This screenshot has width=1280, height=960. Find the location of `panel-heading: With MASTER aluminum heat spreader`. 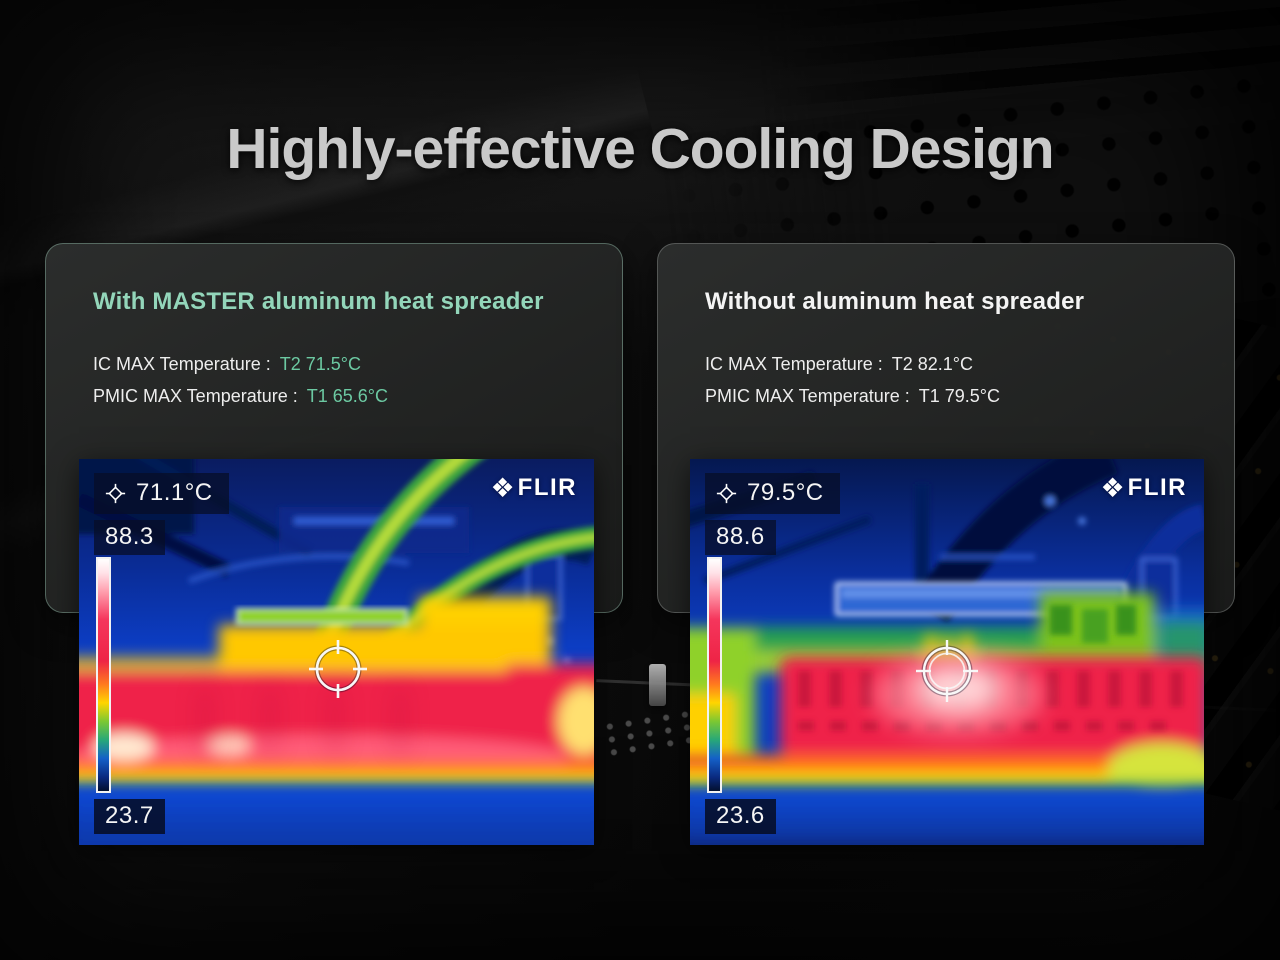

panel-heading: With MASTER aluminum heat spreader is located at coordinates (318, 301).